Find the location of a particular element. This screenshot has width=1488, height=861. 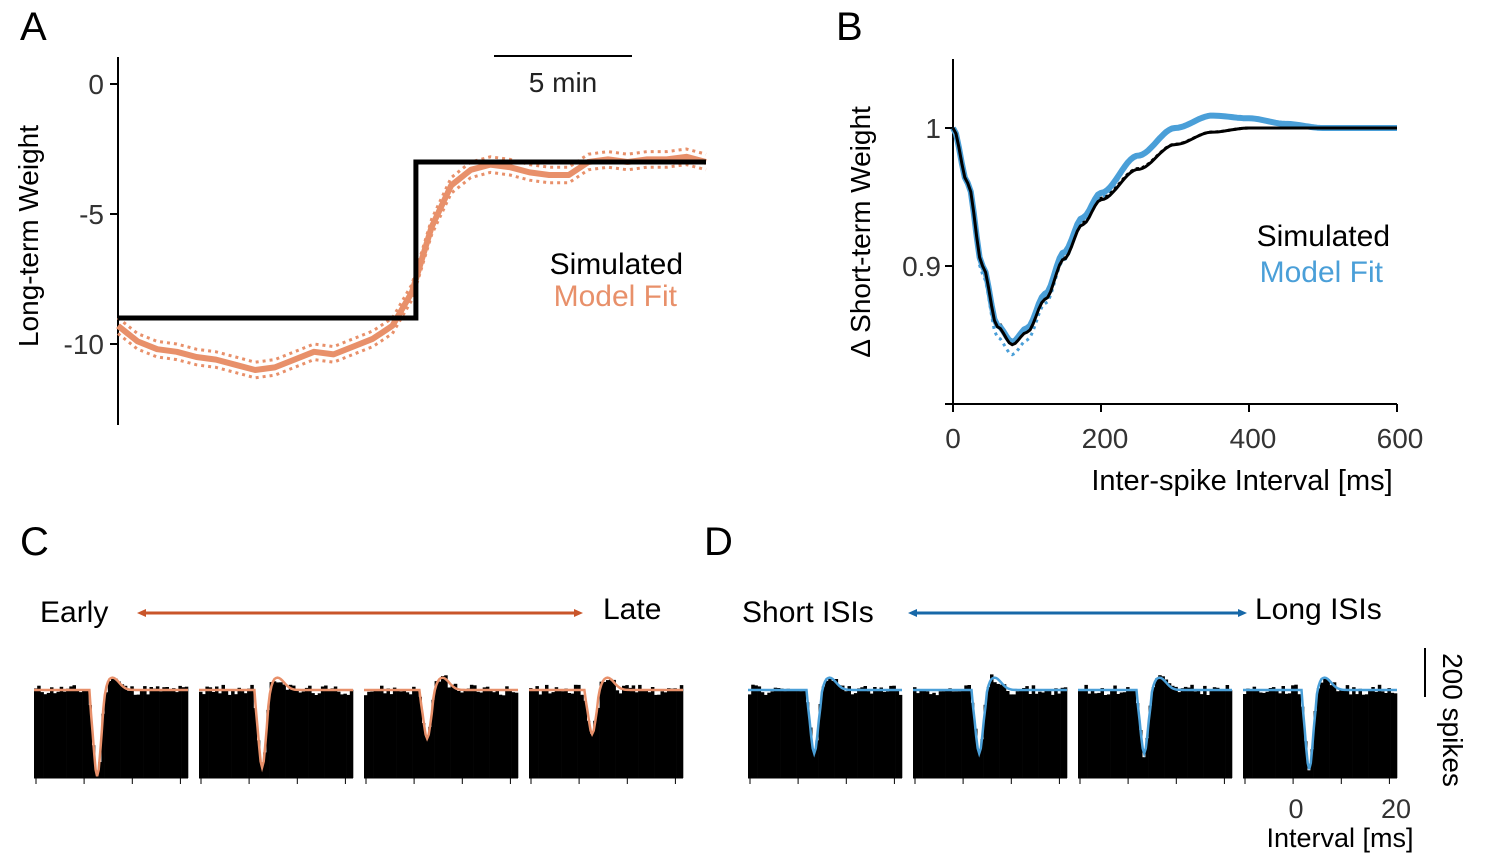

panel-c-arrow-head-right is located at coordinates (578, 613).